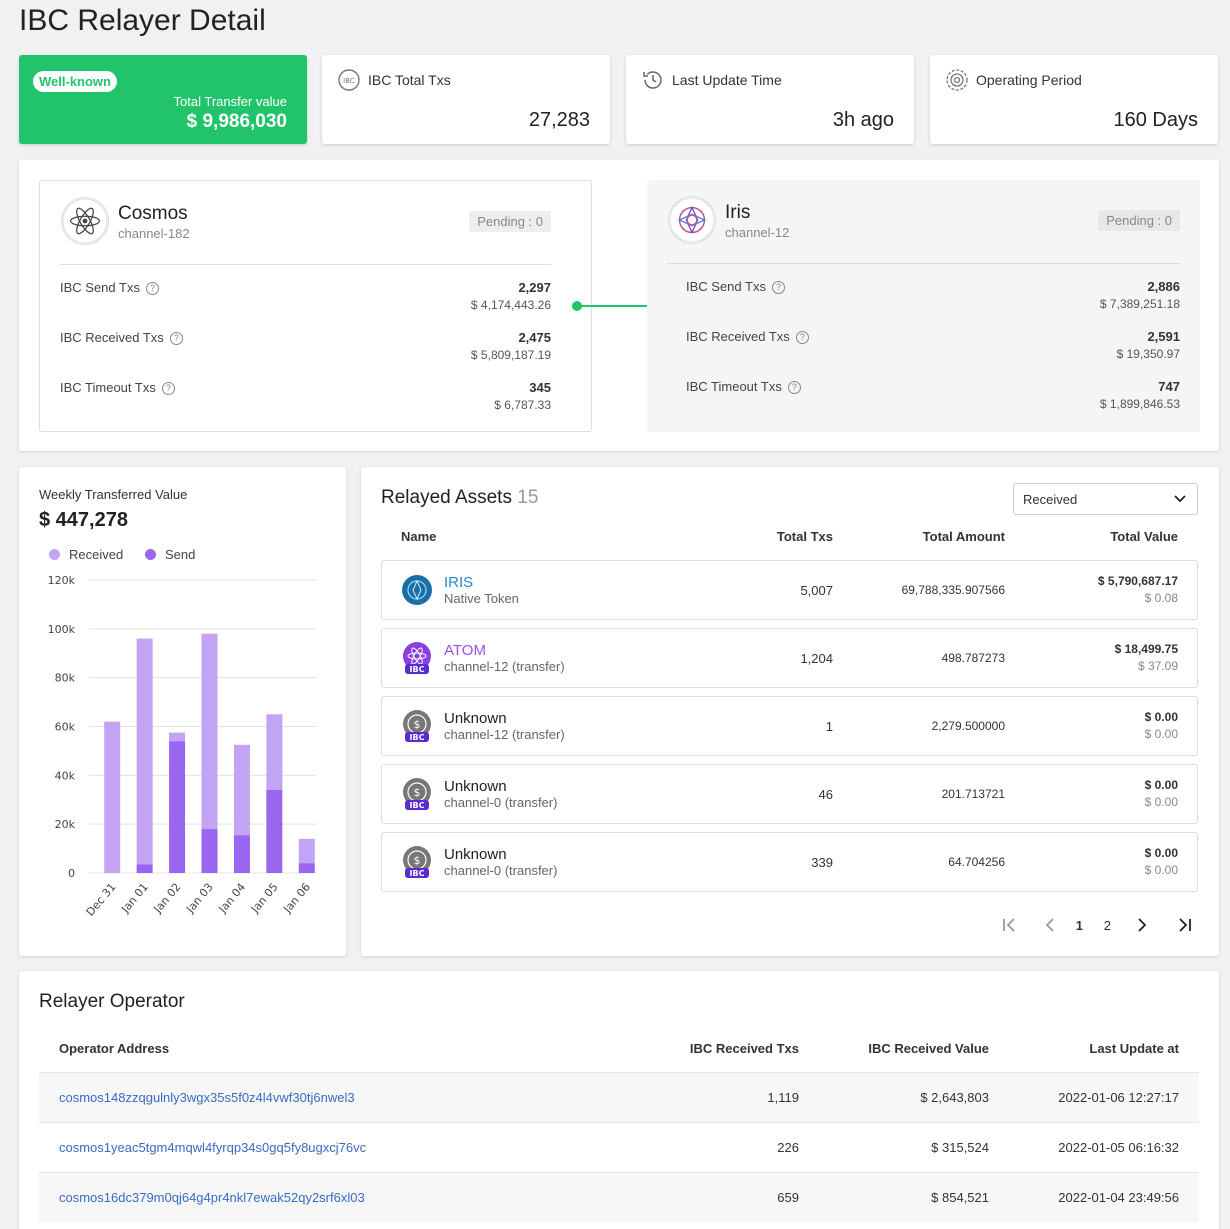 The image size is (1230, 1229). Describe the element at coordinates (1107, 925) in the screenshot. I see `page-2: 2` at that location.